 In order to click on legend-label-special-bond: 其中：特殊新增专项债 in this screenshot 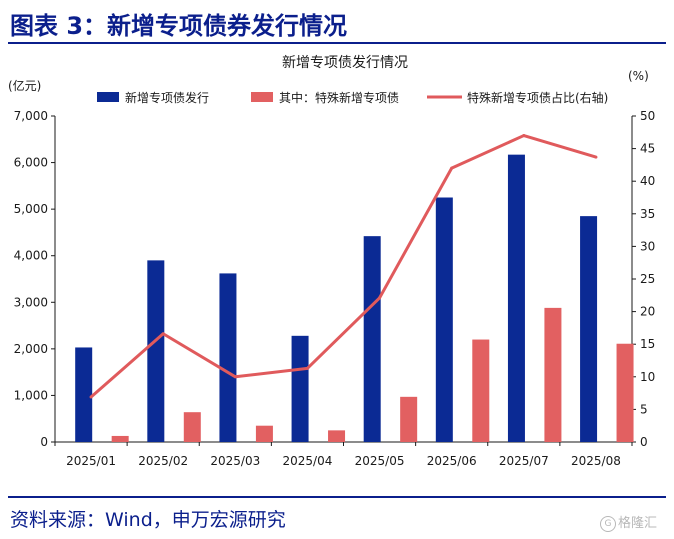, I will do `click(339, 97)`.